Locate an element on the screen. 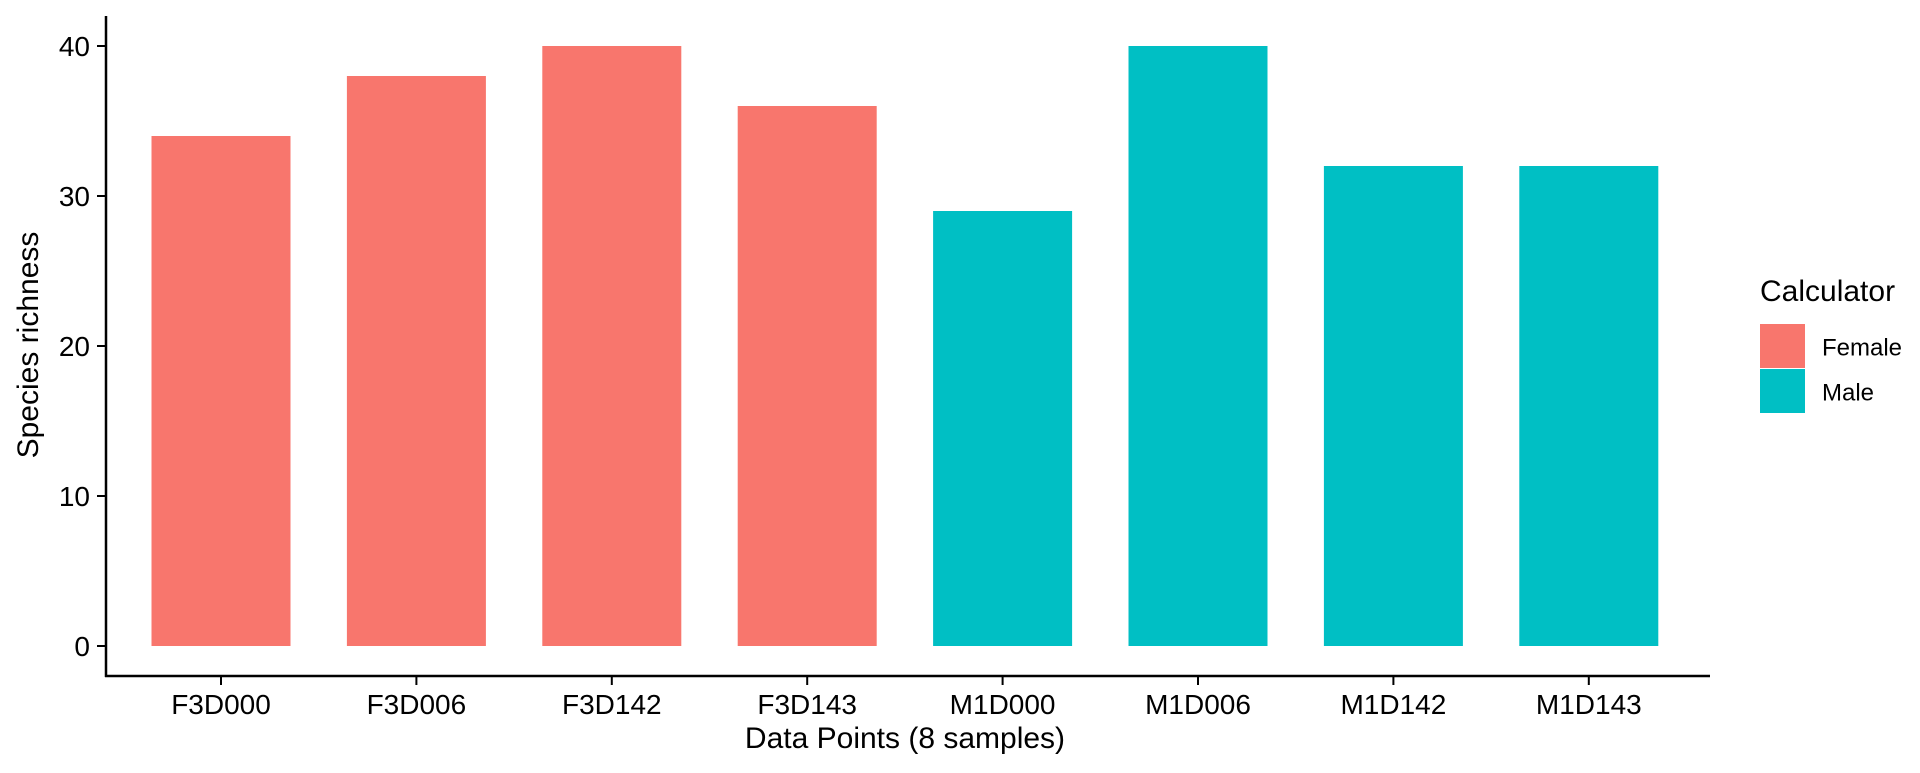  y-tick-label: 30 is located at coordinates (74, 196).